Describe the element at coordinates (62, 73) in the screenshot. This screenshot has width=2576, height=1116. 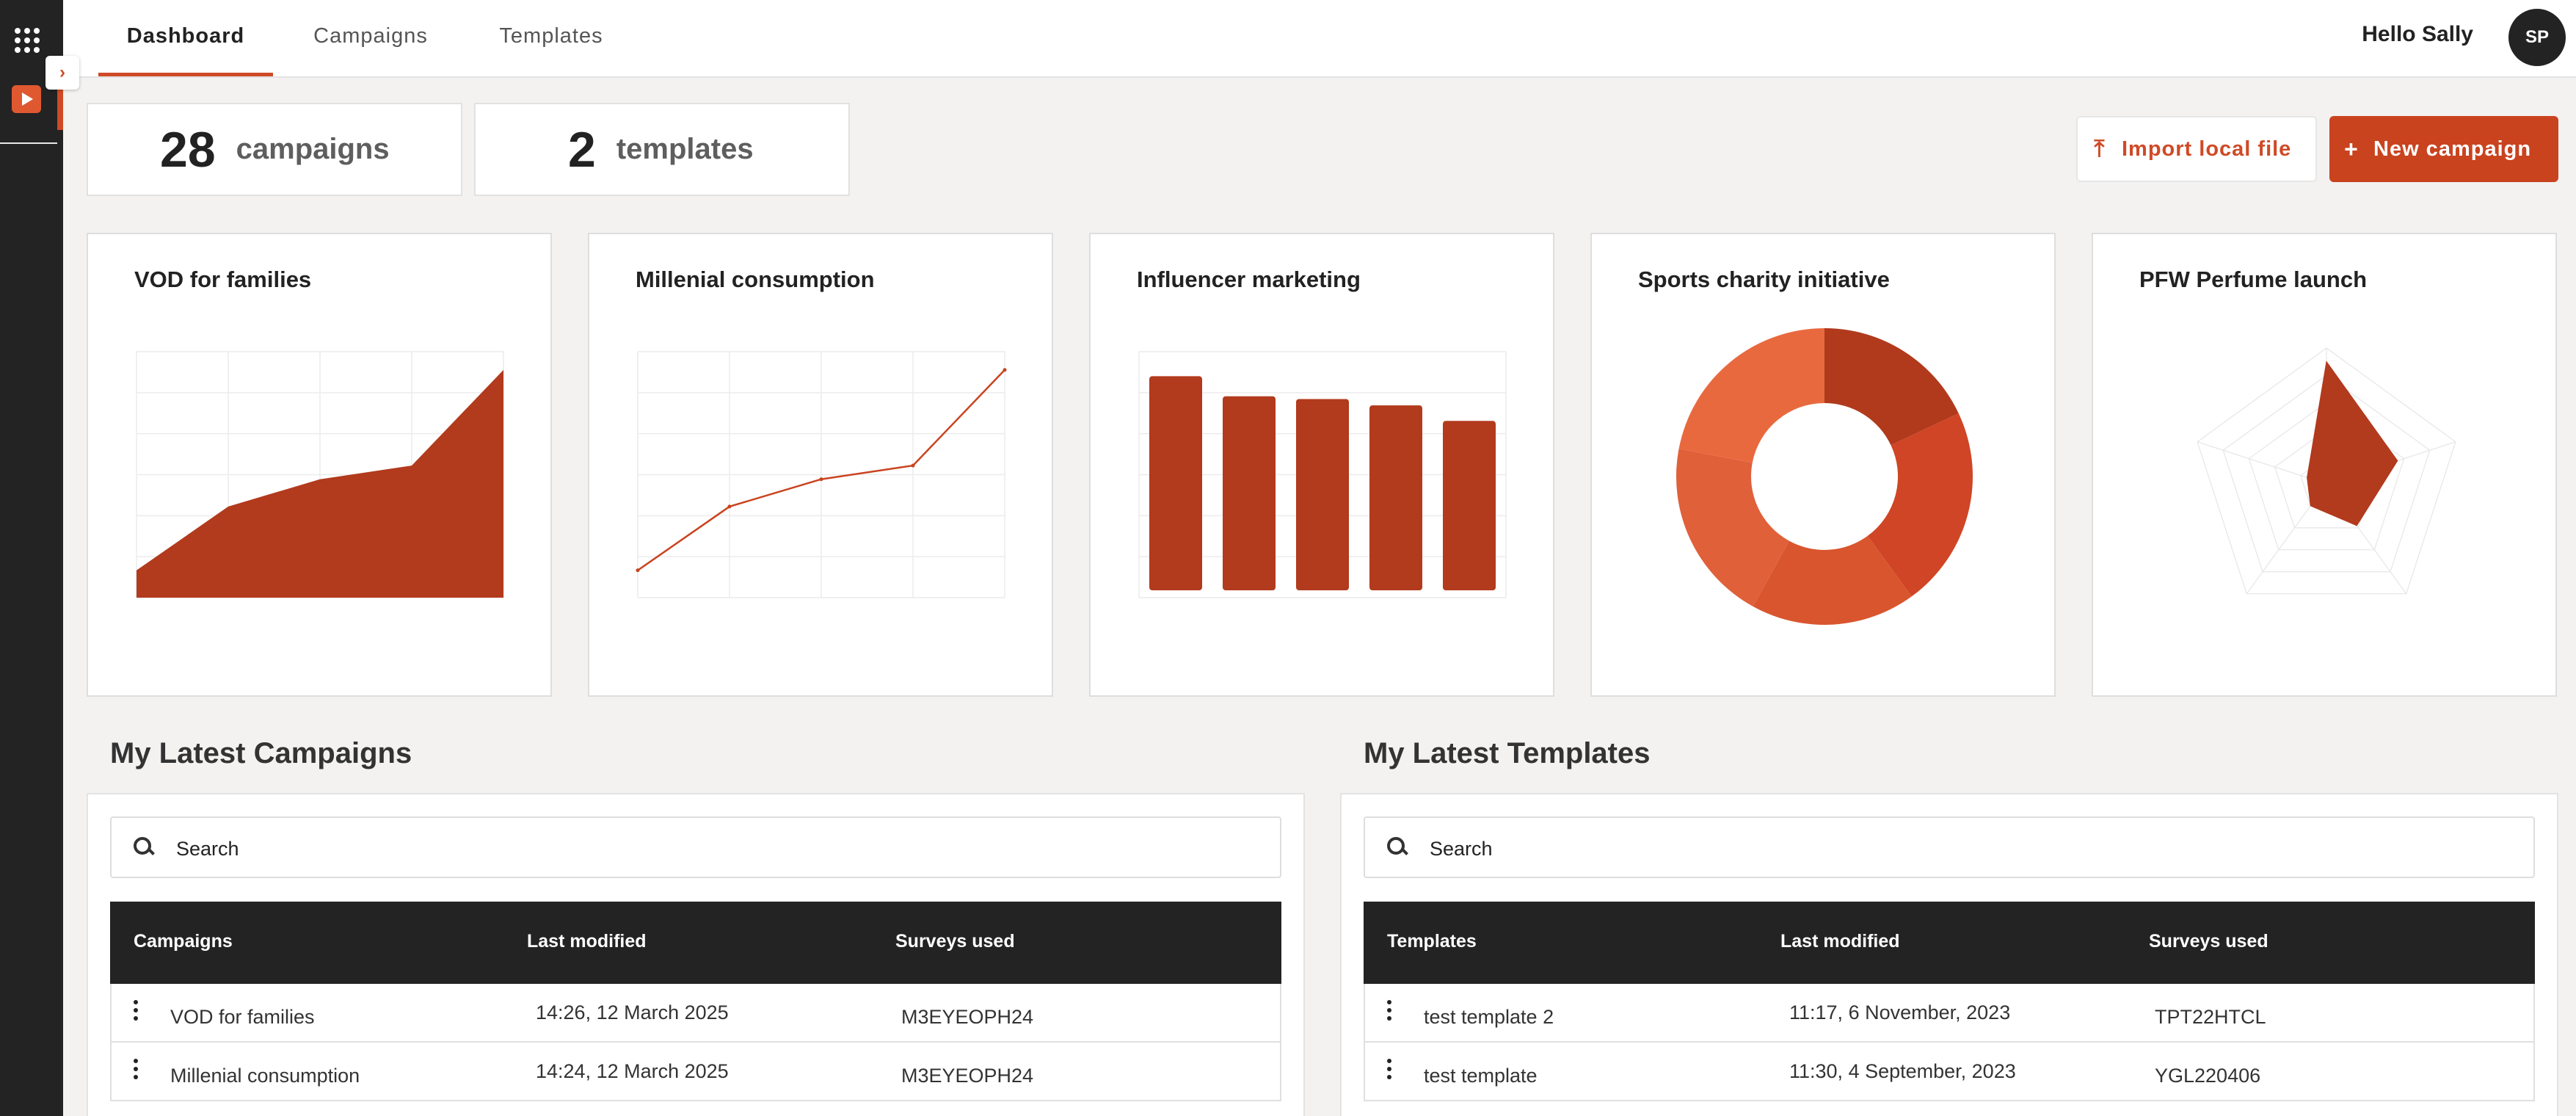
I see `chevron-right-icon: ›` at that location.